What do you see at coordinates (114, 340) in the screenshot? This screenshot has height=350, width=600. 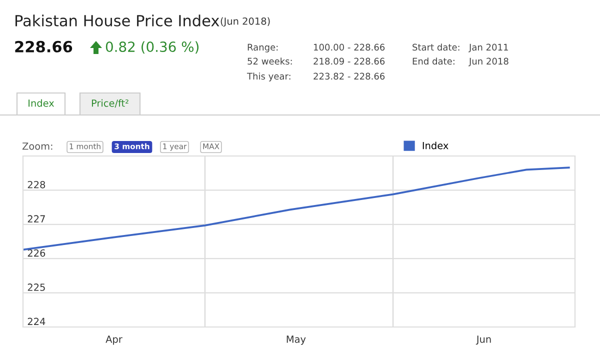 I see `x-tick-label: Apr` at bounding box center [114, 340].